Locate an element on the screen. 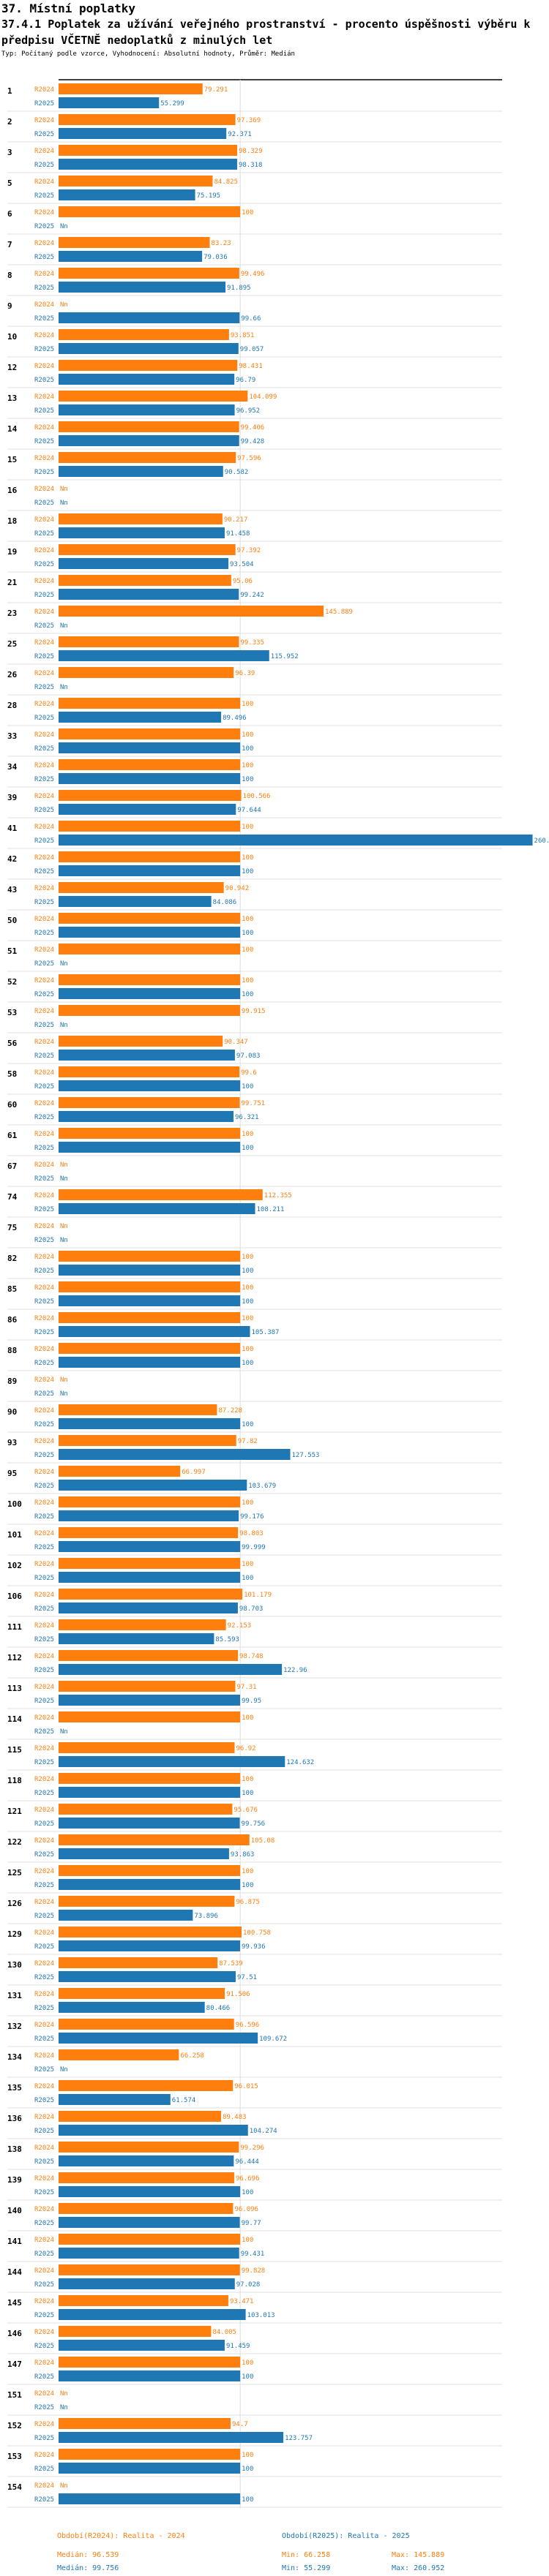 Image resolution: width=549 pixels, height=2576 pixels. category-label: 6 is located at coordinates (9, 214).